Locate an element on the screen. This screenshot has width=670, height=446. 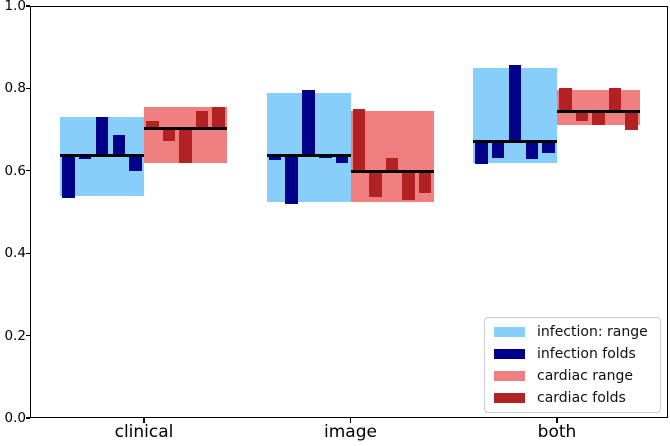
x-tick-label-both: both is located at coordinates (557, 432).